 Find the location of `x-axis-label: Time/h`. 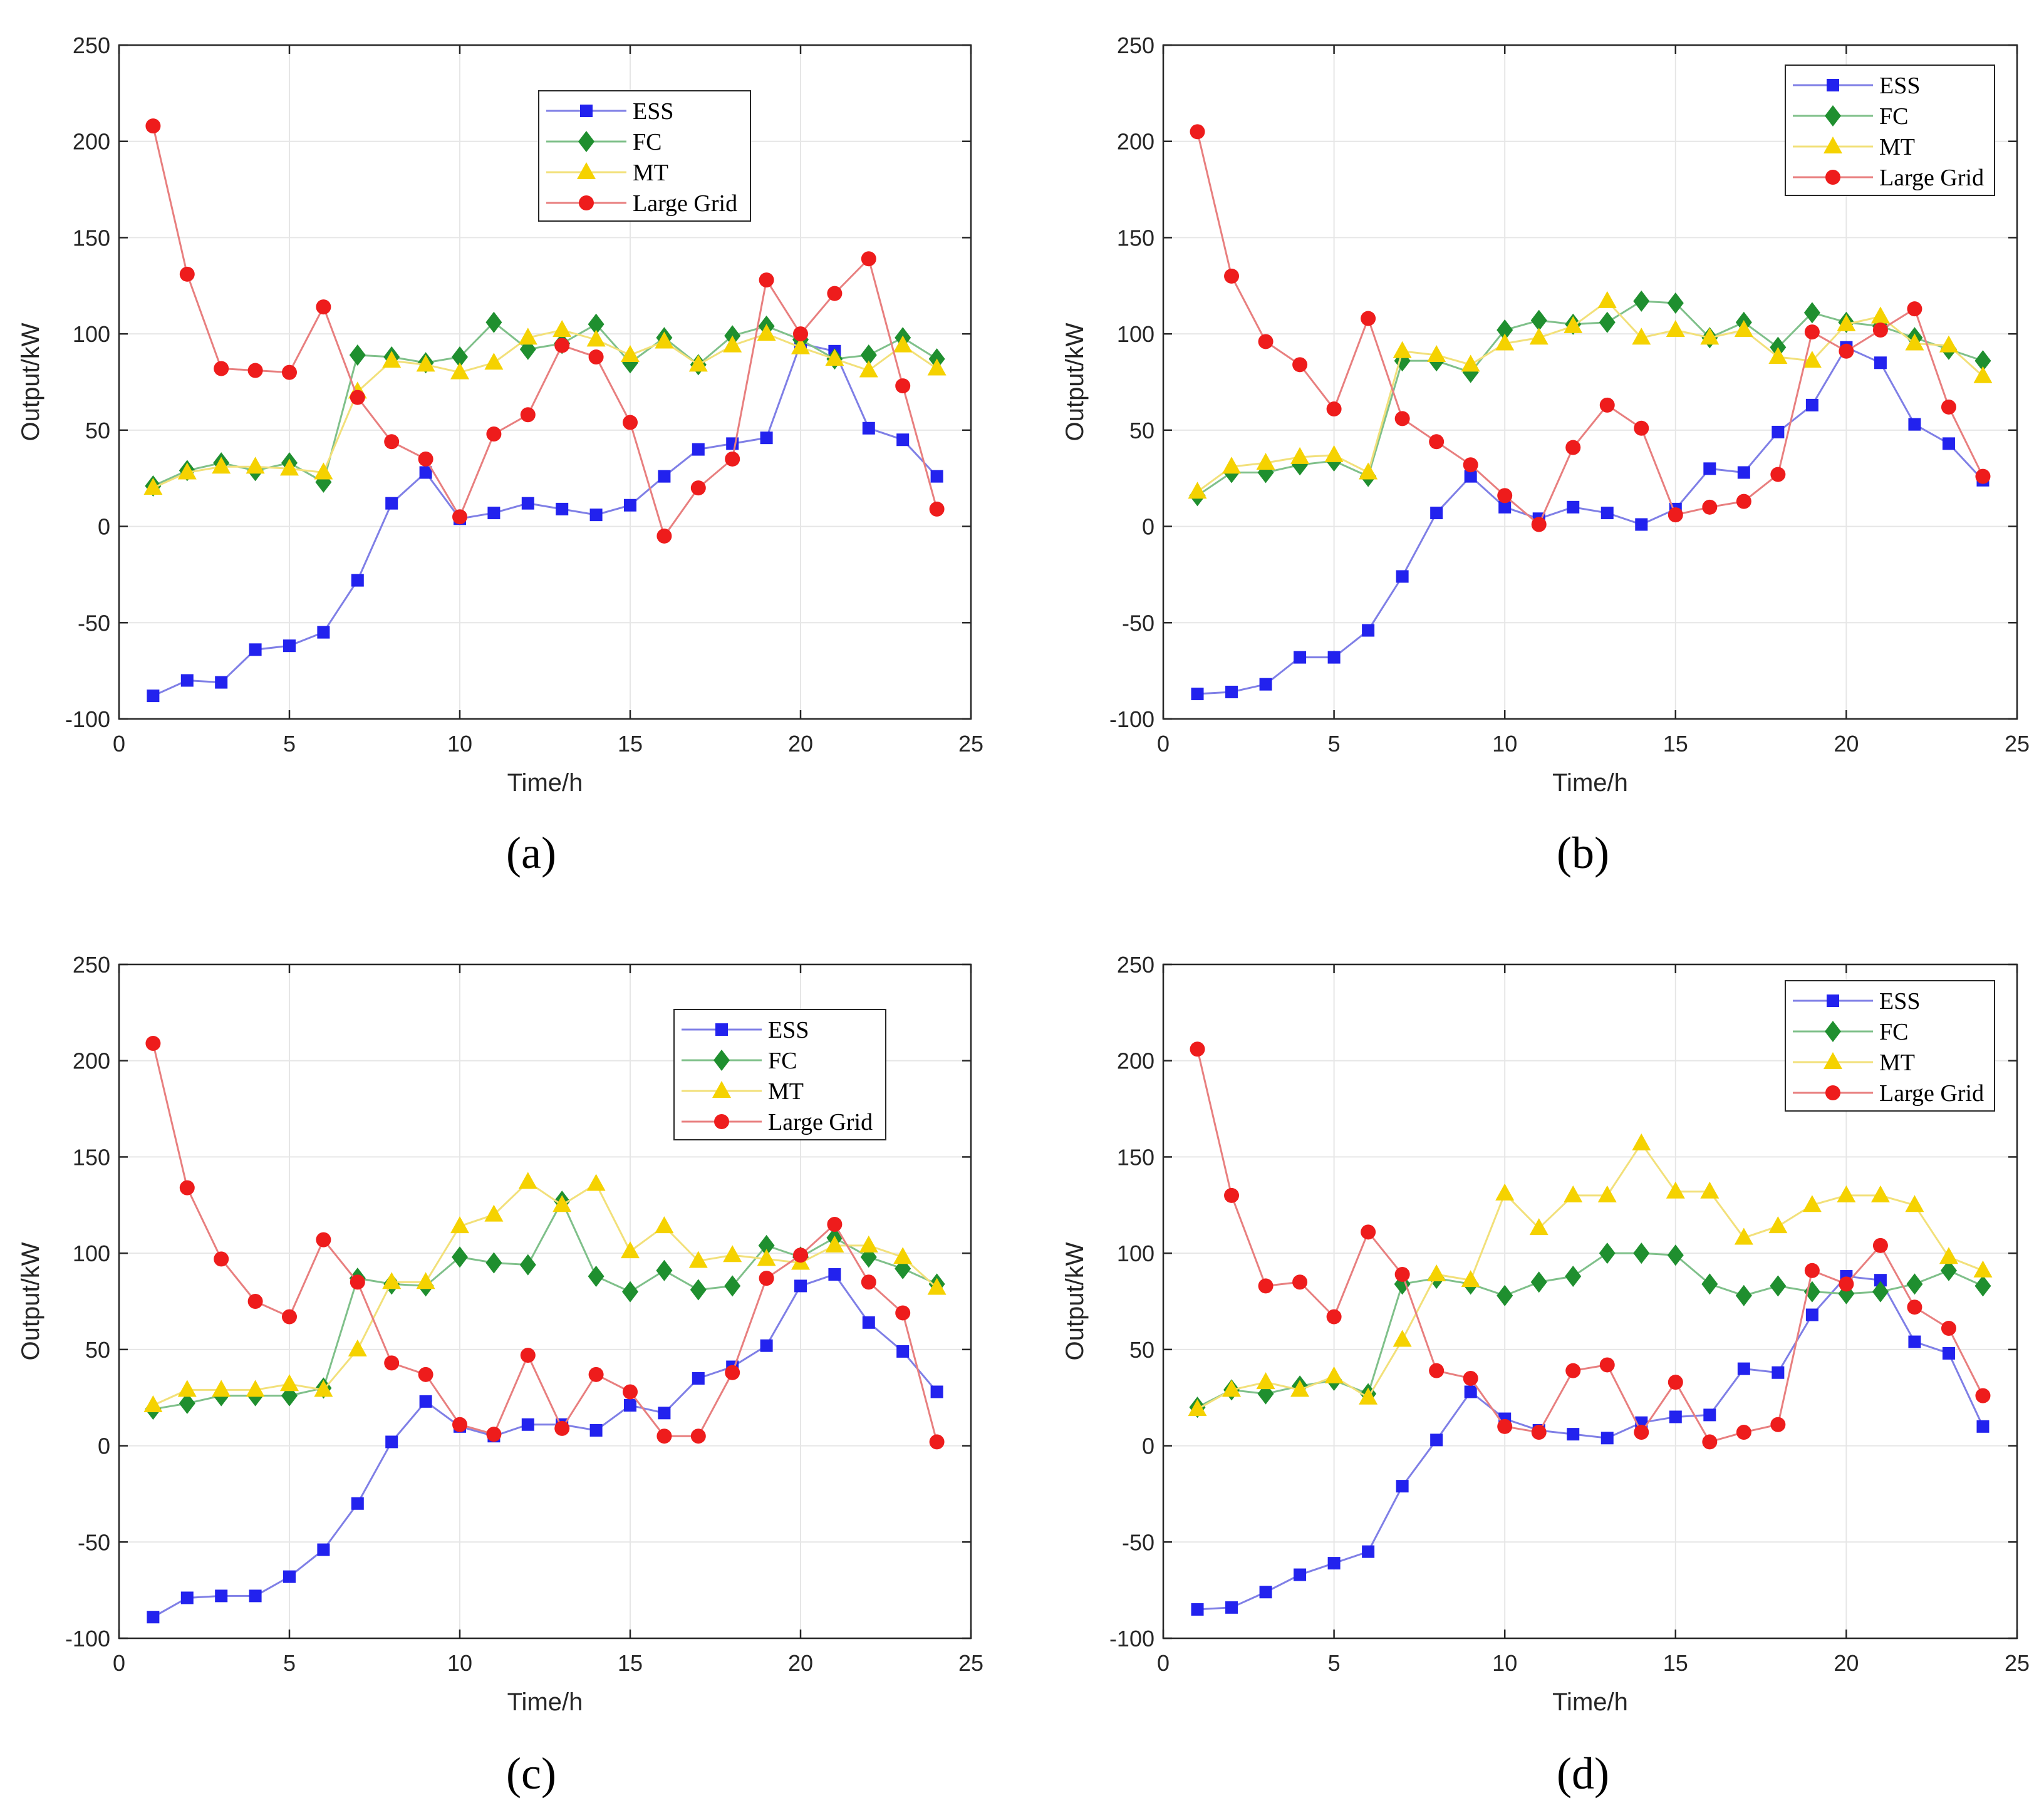

x-axis-label: Time/h is located at coordinates (1590, 783).